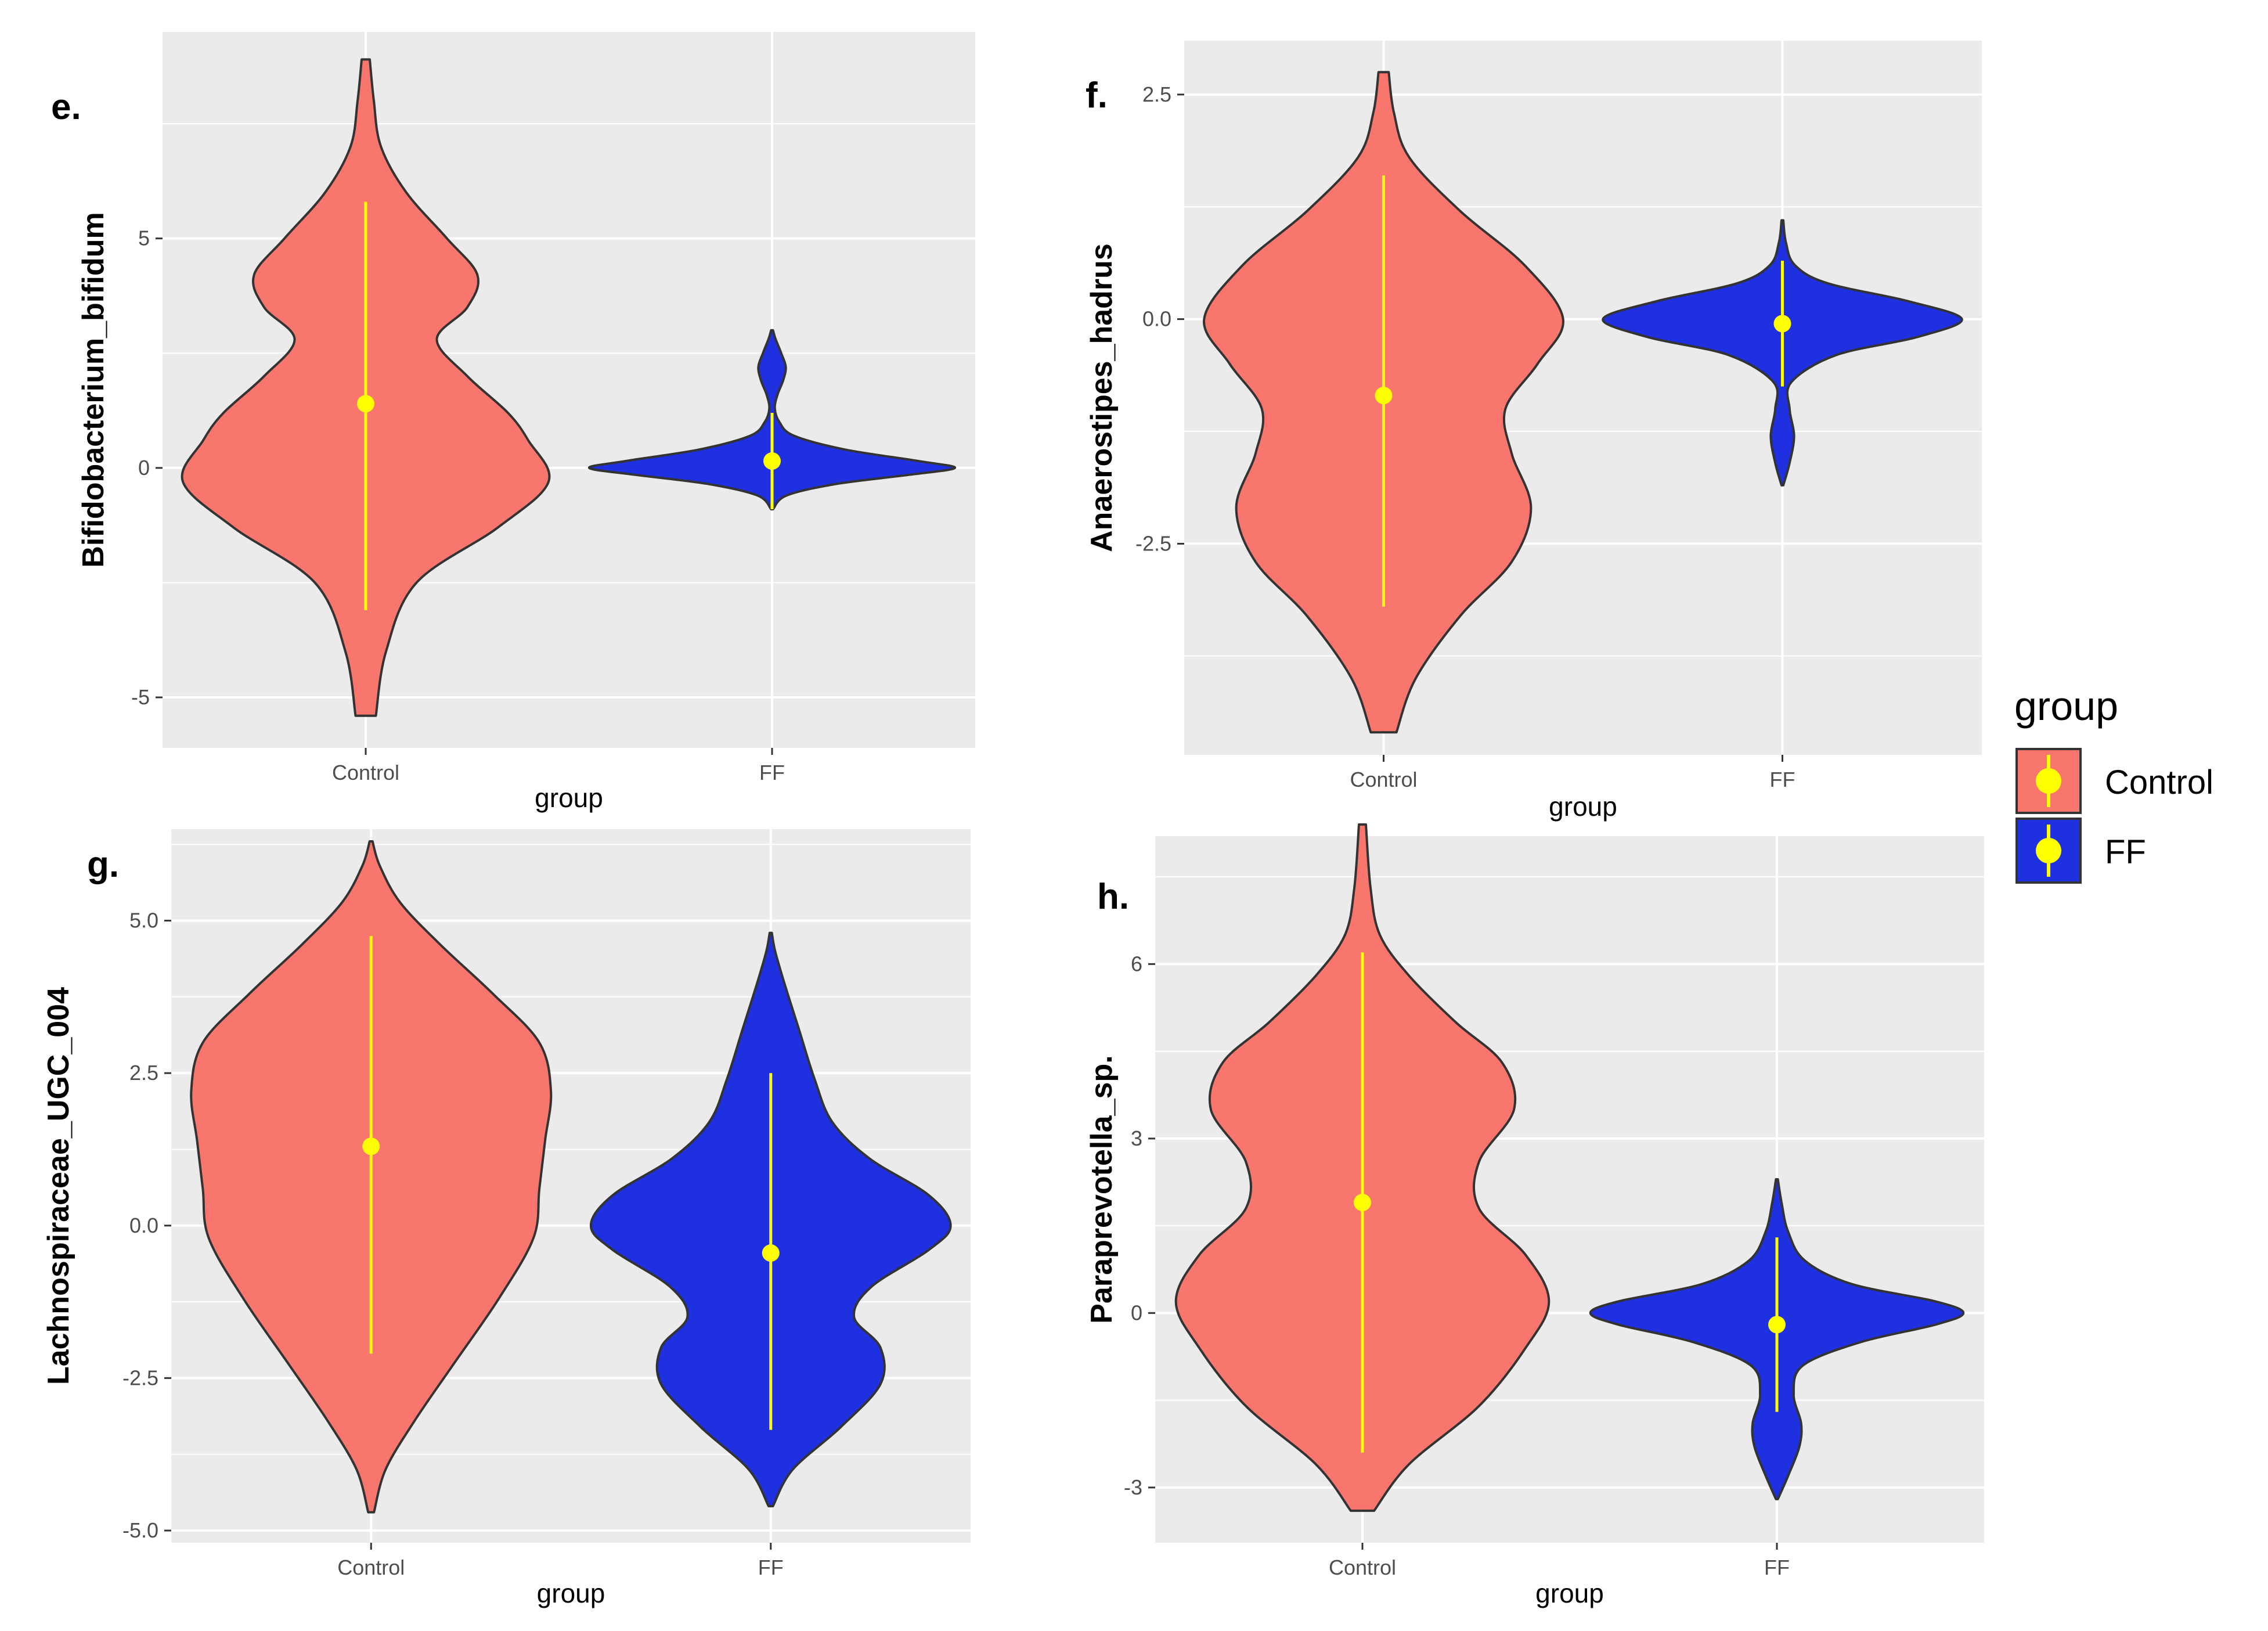  What do you see at coordinates (1133, 1487) in the screenshot?
I see `y-tick-label: -3` at bounding box center [1133, 1487].